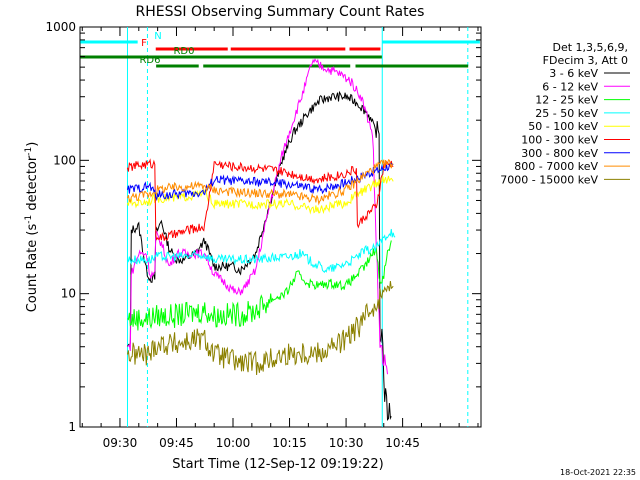 The image size is (640, 480). Describe the element at coordinates (72, 427) in the screenshot. I see `y-tick-label-0: 1` at that location.